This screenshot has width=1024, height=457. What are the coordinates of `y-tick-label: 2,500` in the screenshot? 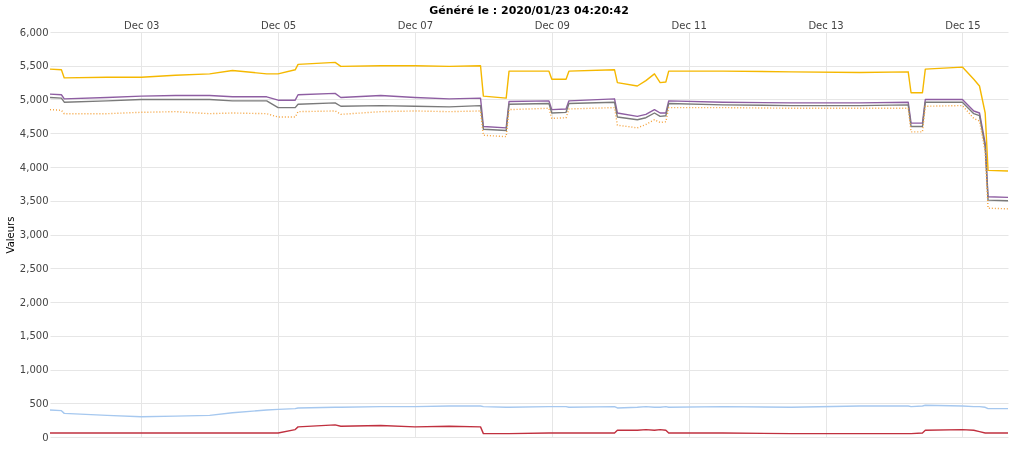 It's located at (34, 268).